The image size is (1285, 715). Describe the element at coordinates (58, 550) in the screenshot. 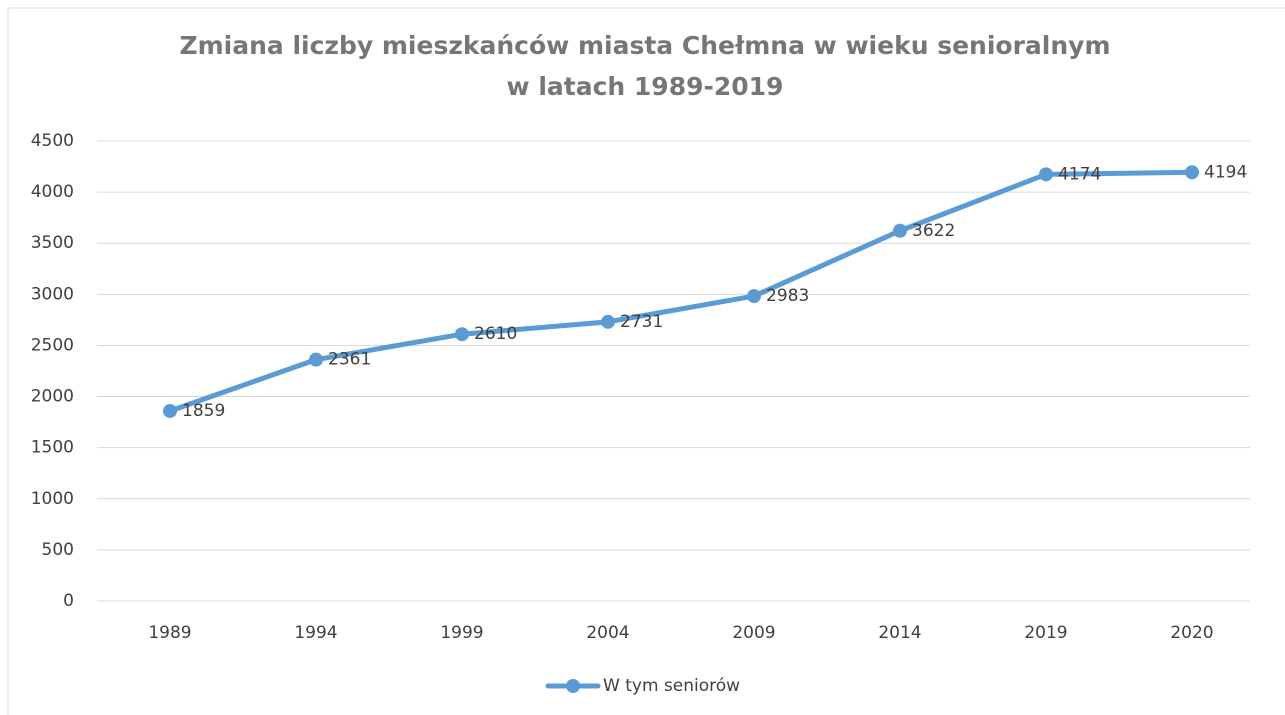

I see `y-tick-label: 500` at that location.